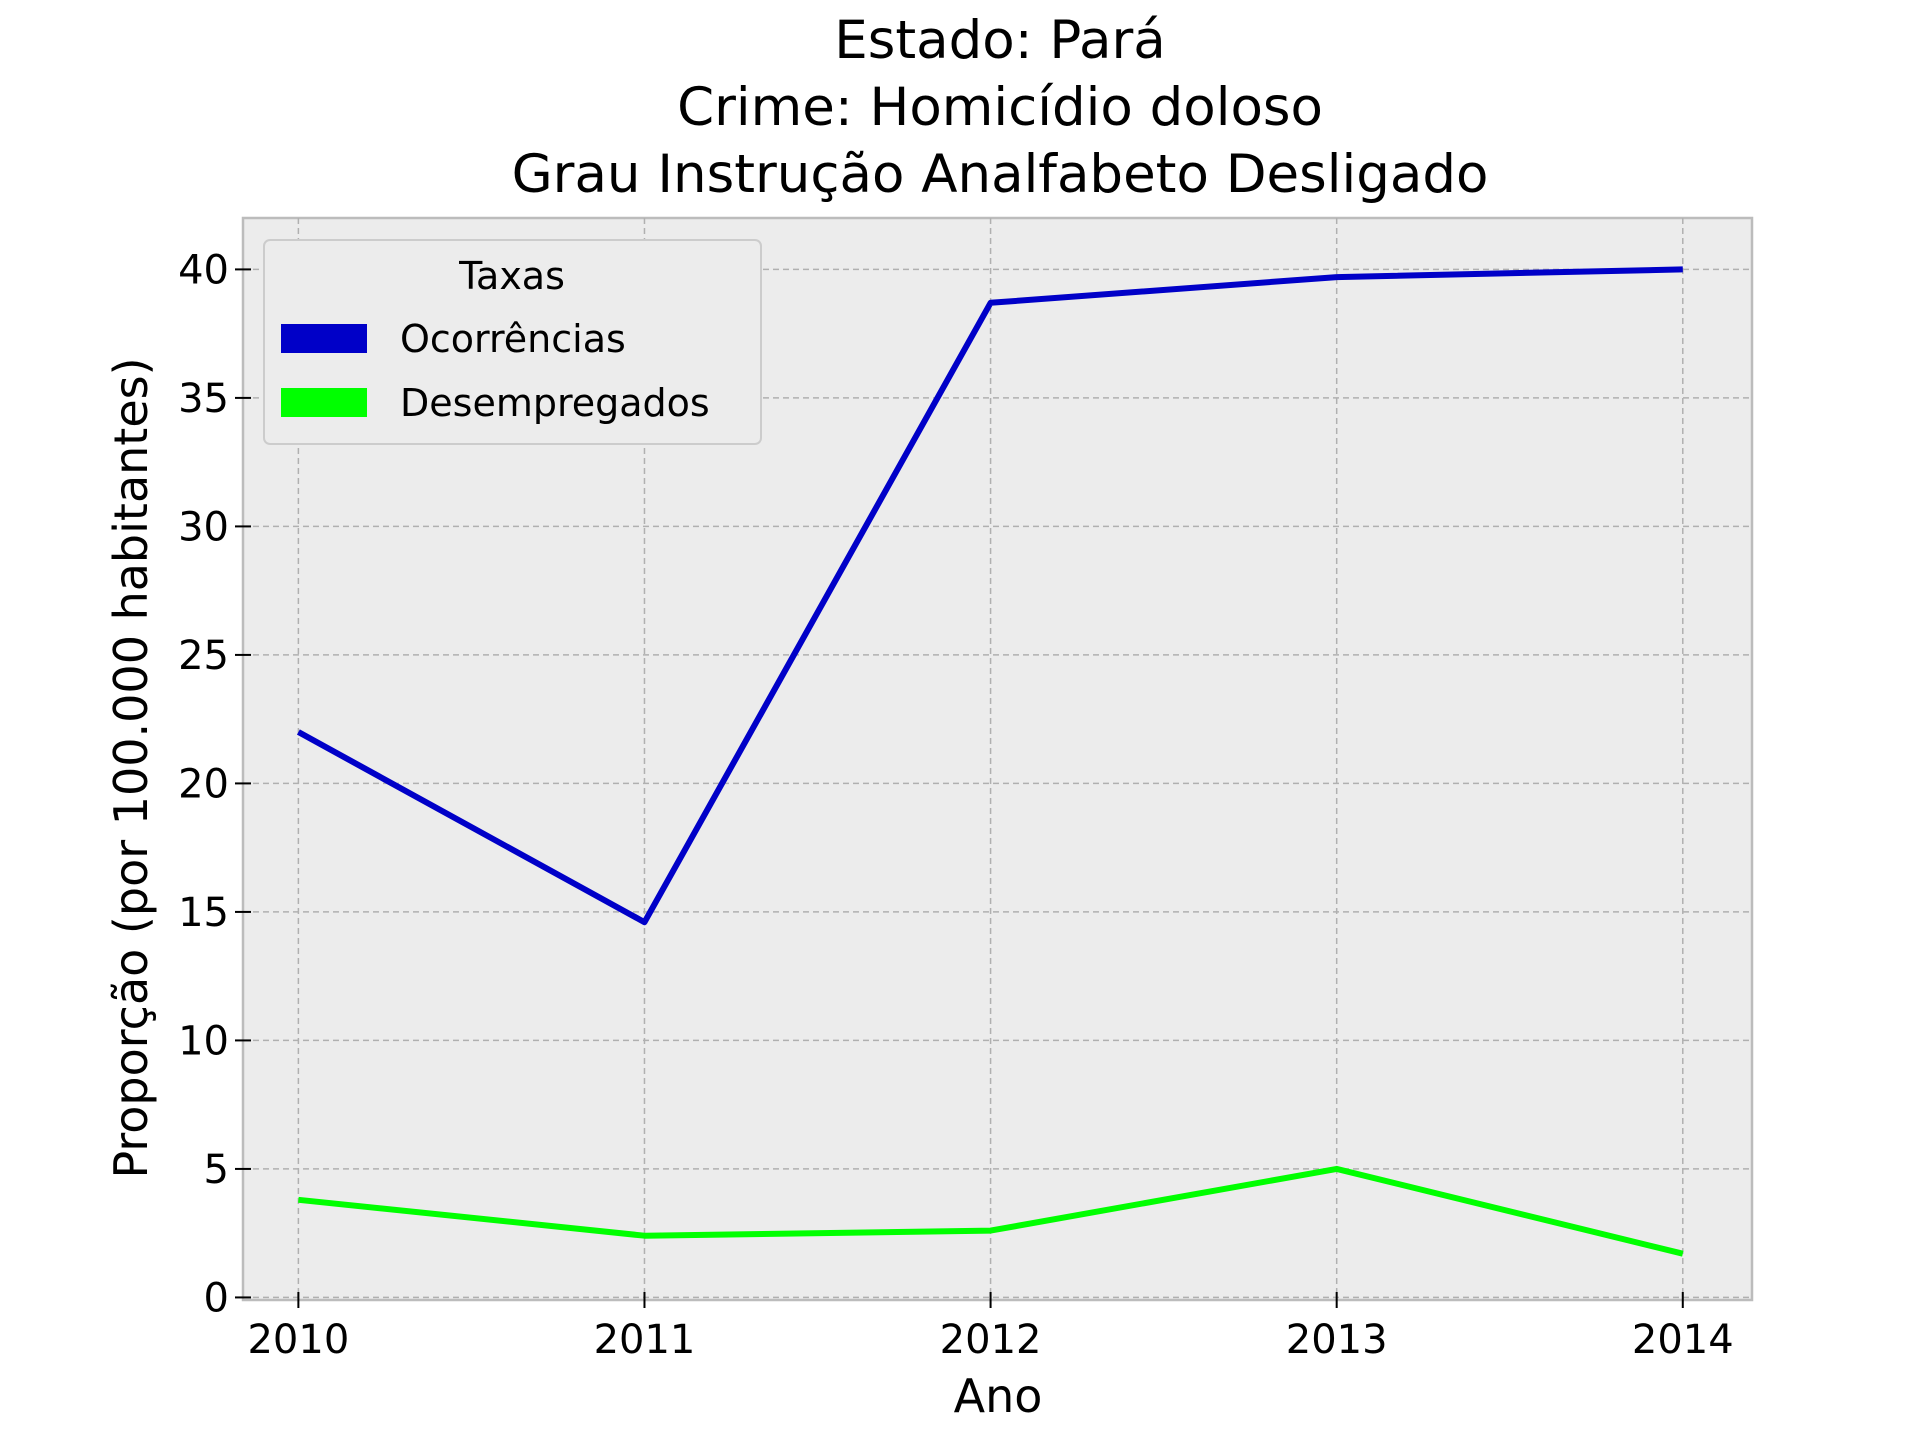  I want to click on y-tick-label: 30, so click(203, 527).